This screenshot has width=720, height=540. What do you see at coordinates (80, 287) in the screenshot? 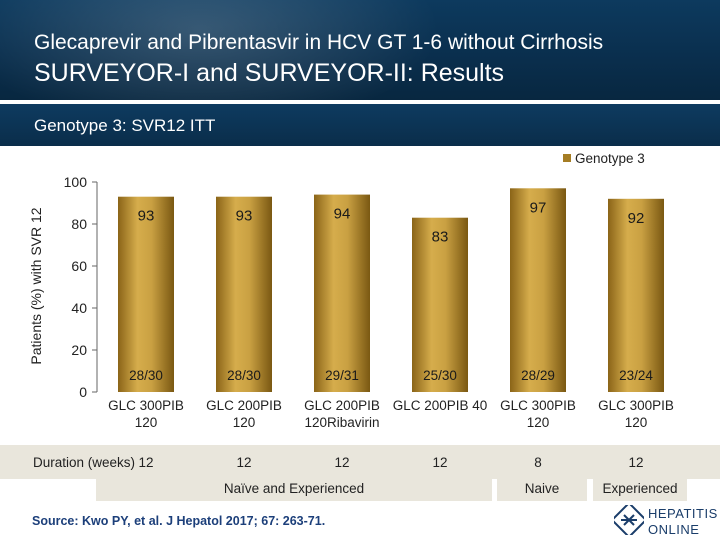
I see `y-axis-ticks: 0 20 40 60 80 100` at bounding box center [80, 287].